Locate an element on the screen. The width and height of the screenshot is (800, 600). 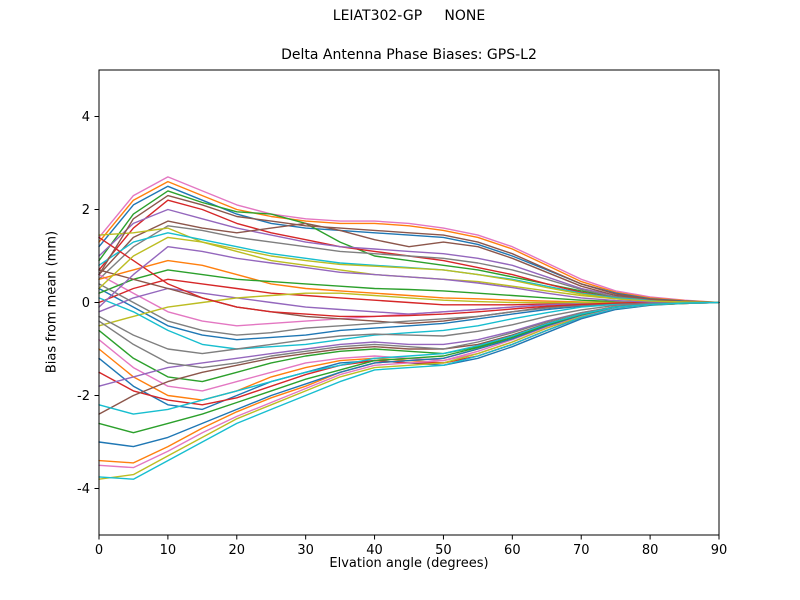
chart-title: Delta Antenna Phase Biases: GPS-L2 is located at coordinates (409, 55).